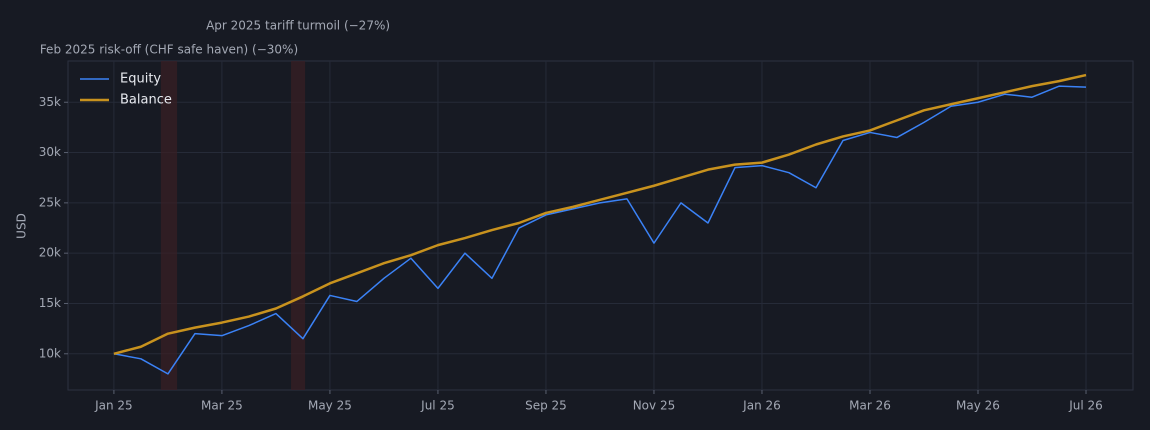 The width and height of the screenshot is (1150, 430). What do you see at coordinates (50, 102) in the screenshot?
I see `y-tick-label: 35k` at bounding box center [50, 102].